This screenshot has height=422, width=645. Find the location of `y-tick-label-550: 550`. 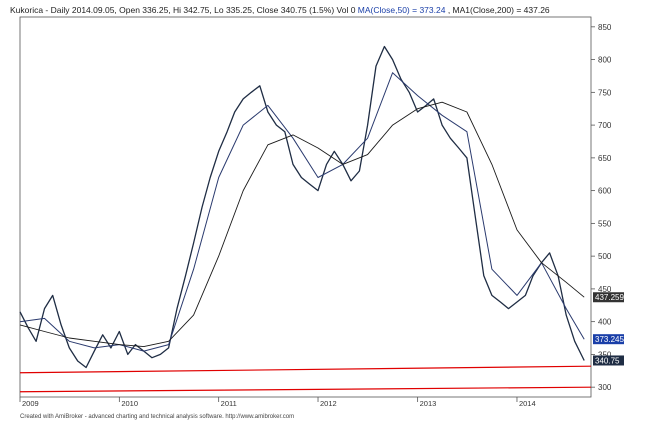

y-tick-label-550: 550 is located at coordinates (605, 223).